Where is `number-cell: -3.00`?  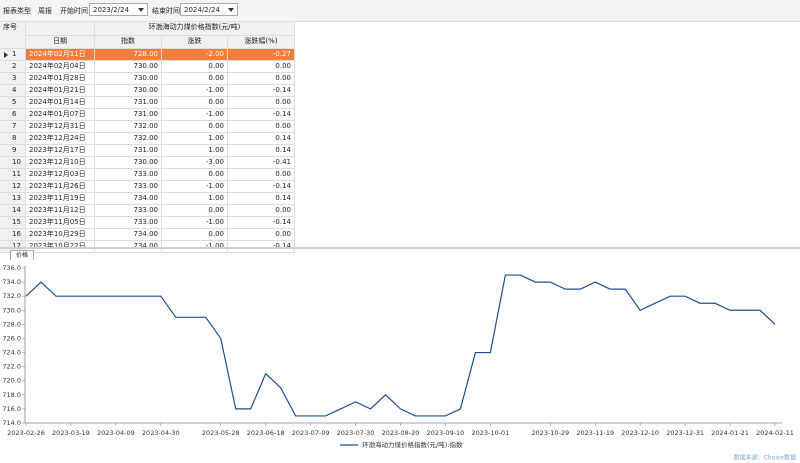
number-cell: -3.00 is located at coordinates (195, 163).